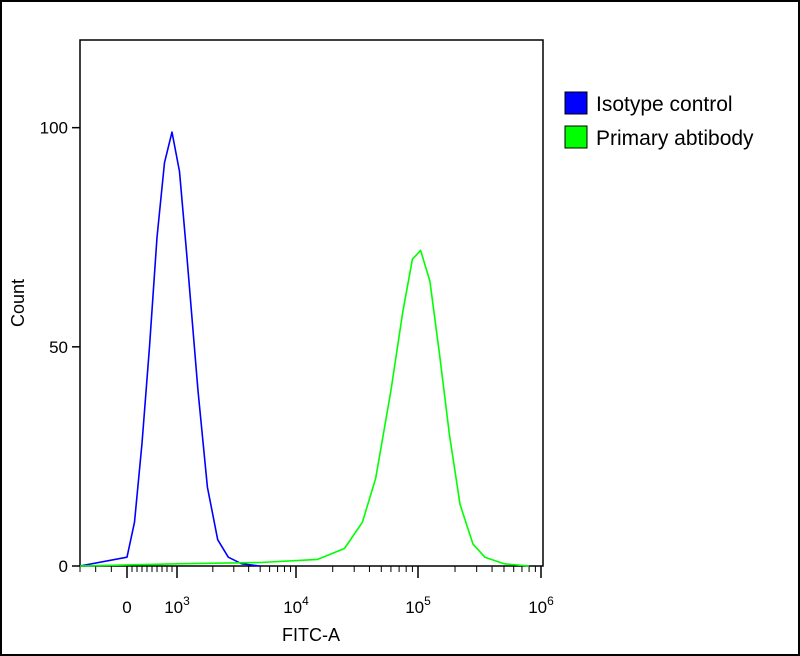  I want to click on y-tick-label: 100, so click(54, 128).